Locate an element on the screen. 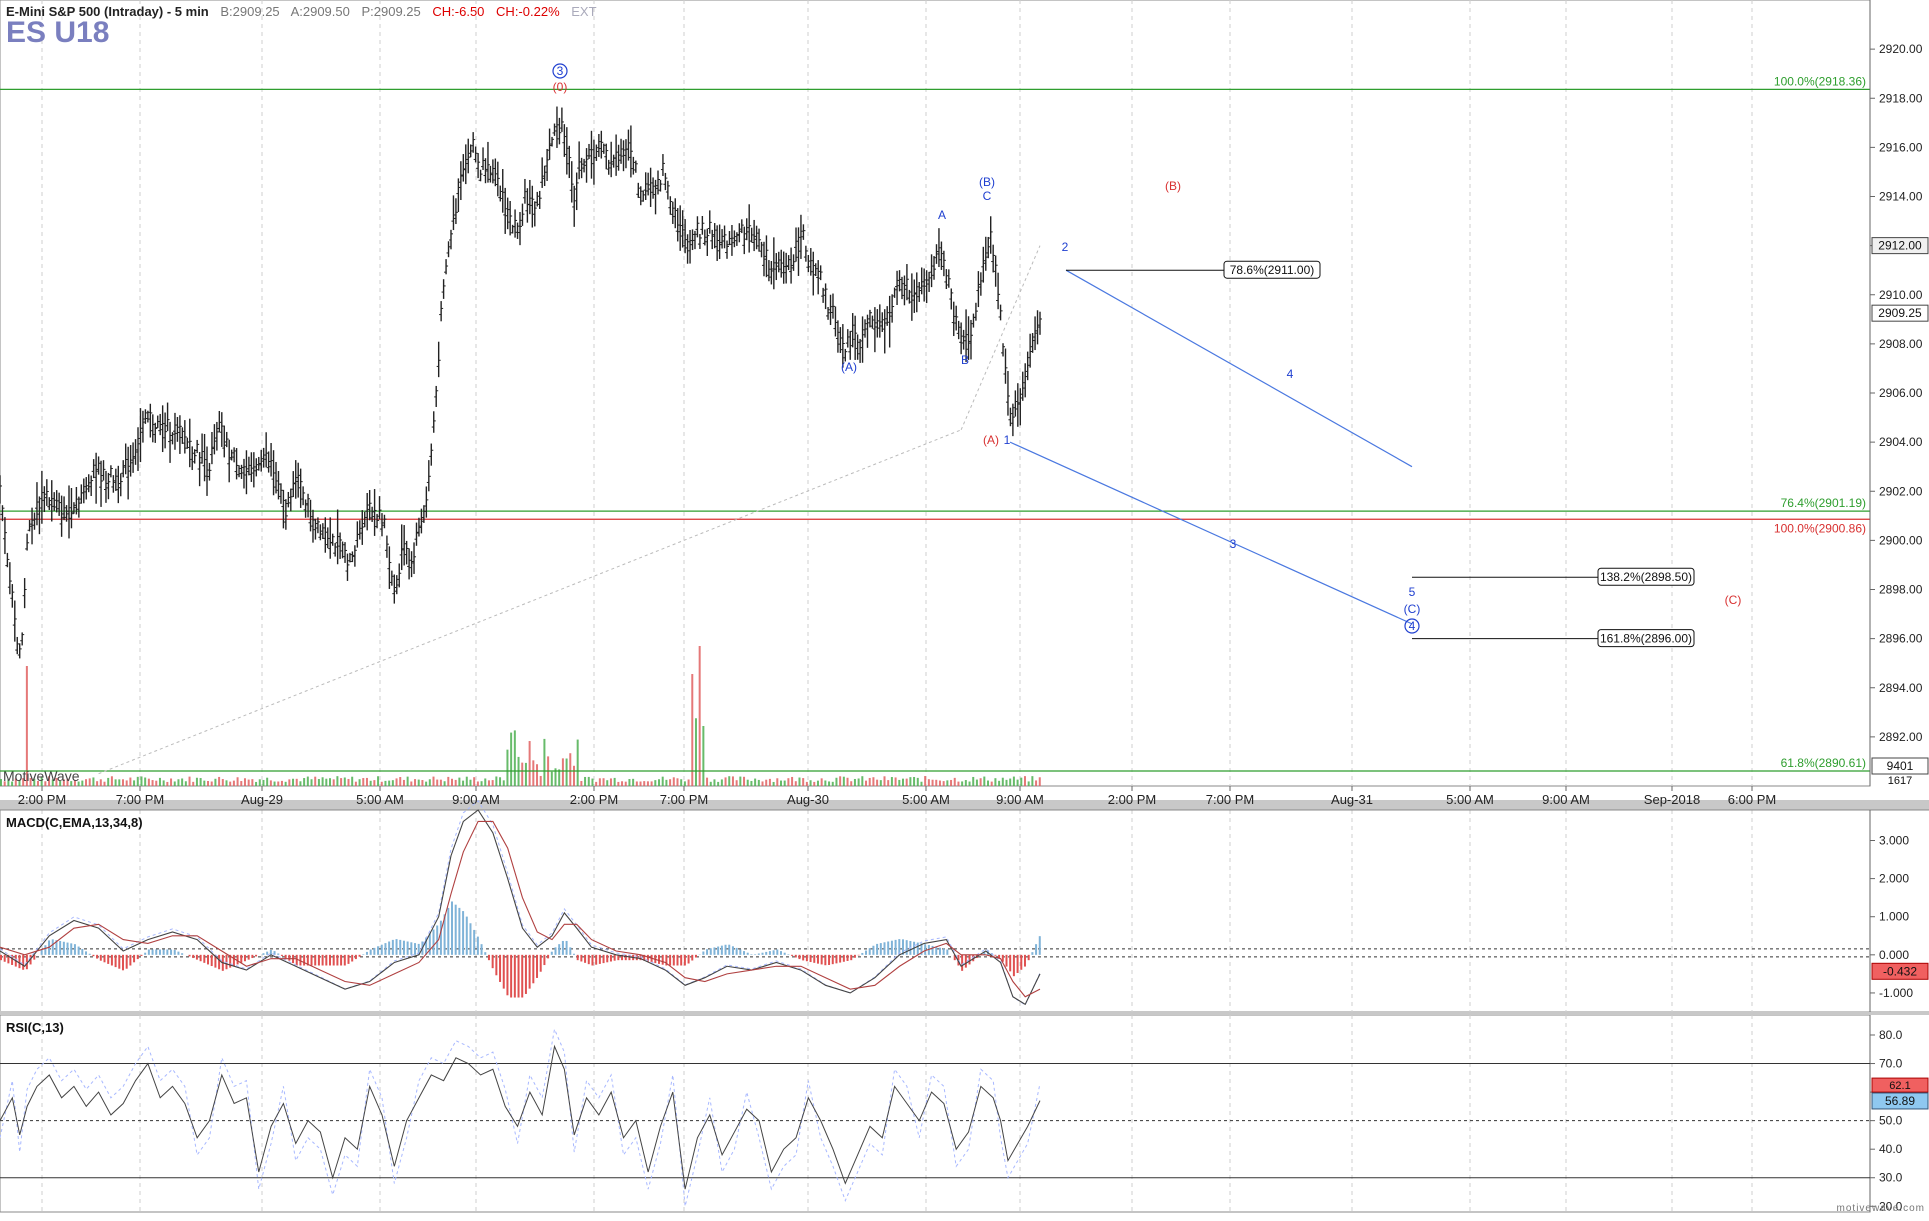  macd-band-line is located at coordinates (520, 903).